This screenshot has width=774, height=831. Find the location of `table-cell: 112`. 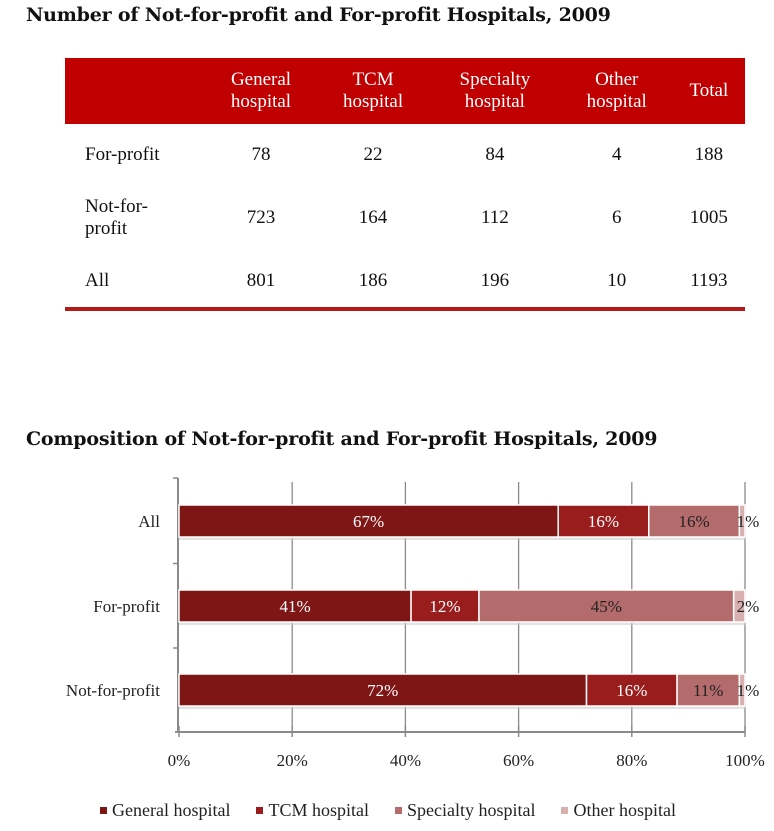

table-cell: 112 is located at coordinates (494, 217).